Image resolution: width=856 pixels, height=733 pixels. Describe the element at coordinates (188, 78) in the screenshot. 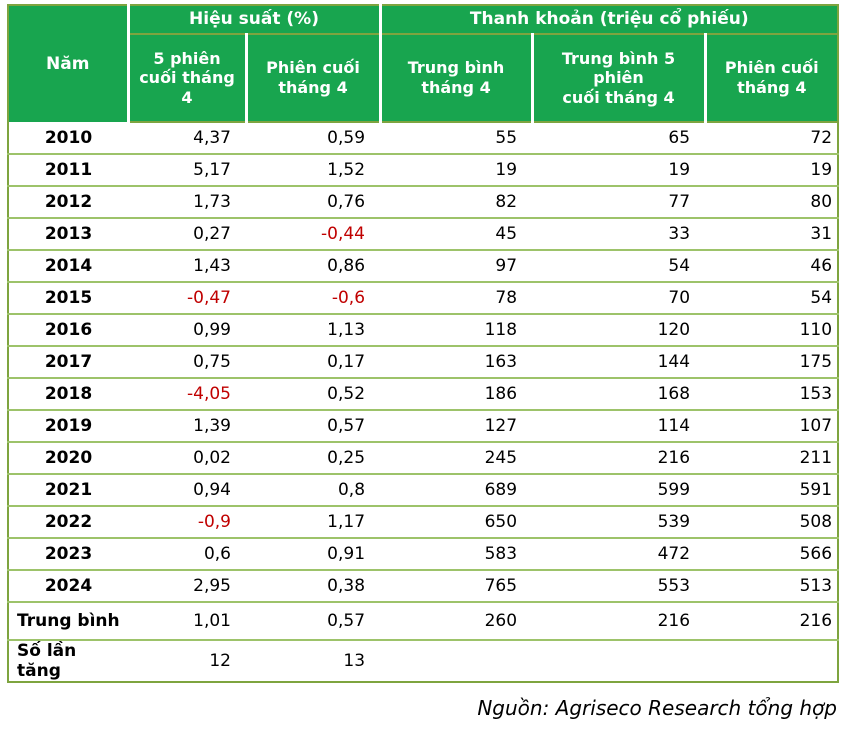

I see `col-header-perf-last5-sessions: 5 phiên cuối tháng 4` at that location.